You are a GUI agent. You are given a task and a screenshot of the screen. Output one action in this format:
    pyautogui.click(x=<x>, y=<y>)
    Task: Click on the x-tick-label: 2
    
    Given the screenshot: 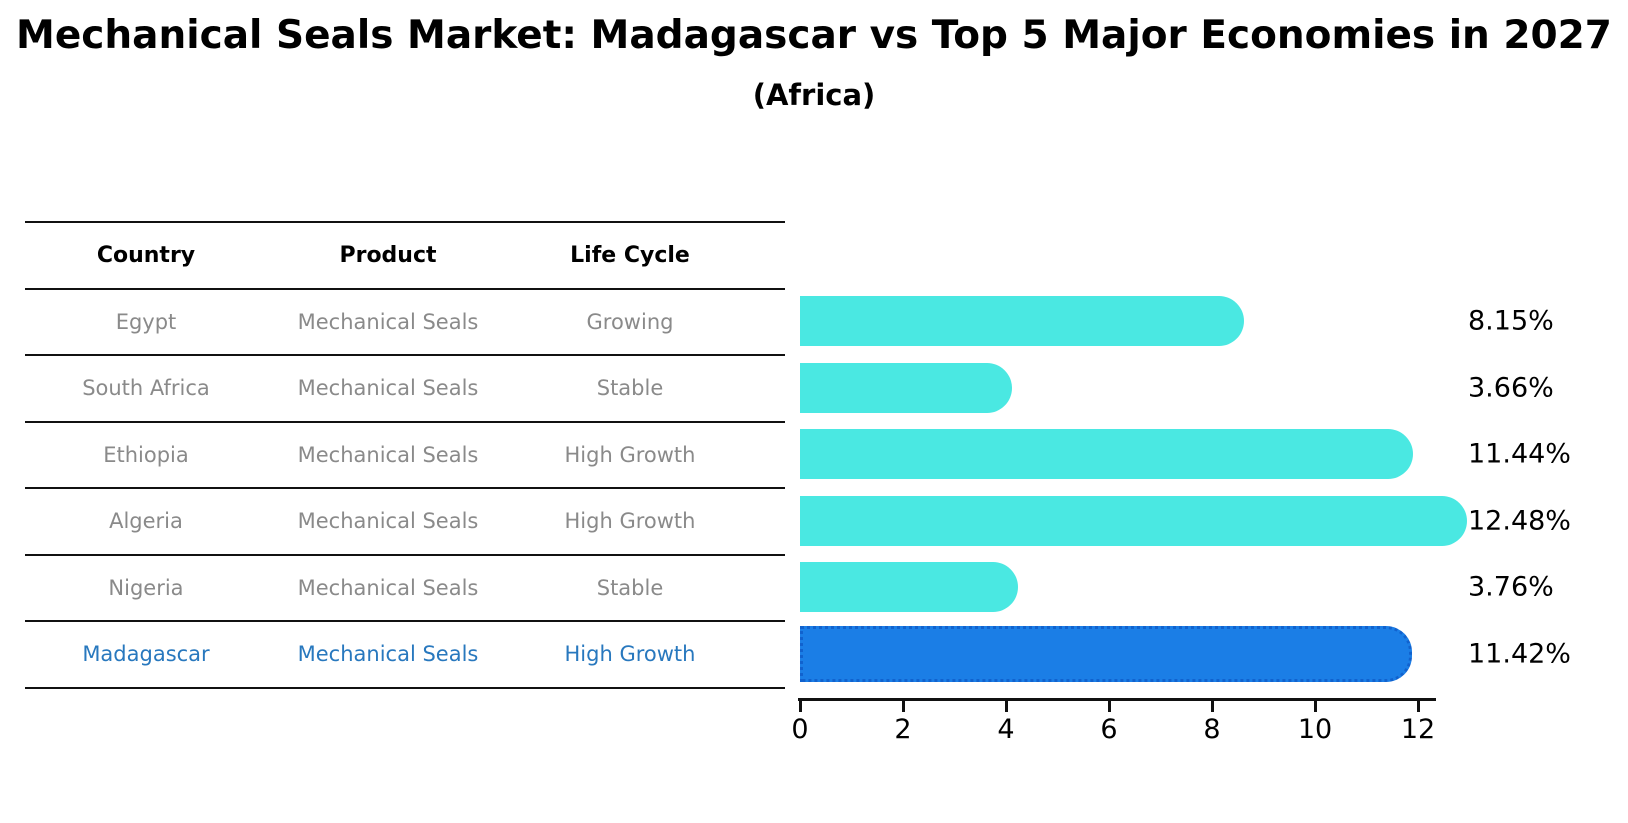 What is the action you would take?
    pyautogui.click(x=903, y=729)
    